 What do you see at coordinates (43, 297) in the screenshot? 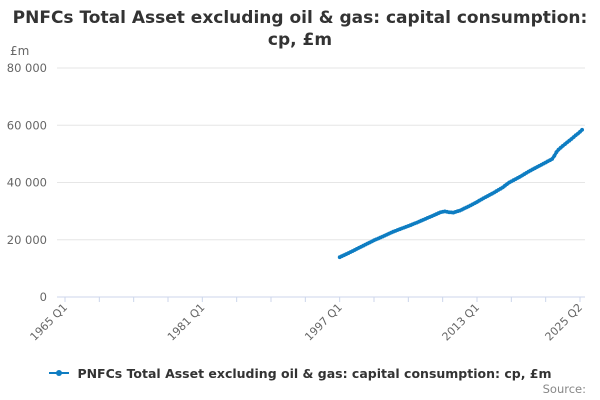
I see `y-tick-label: 0` at bounding box center [43, 297].